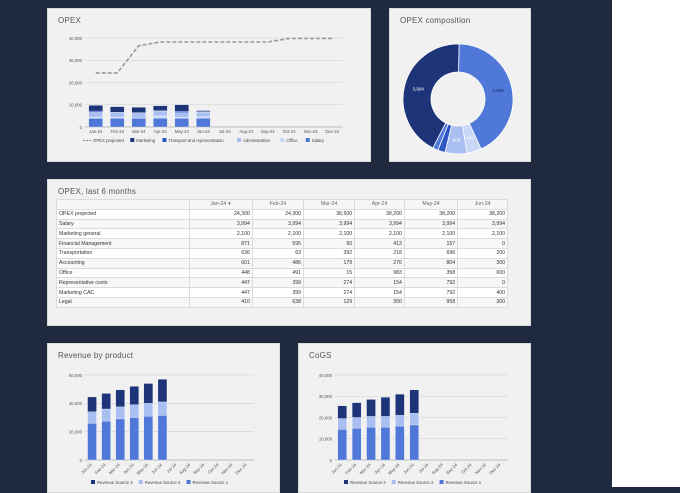 This screenshot has width=680, height=493. I want to click on table-cell: 400, so click(483, 293).